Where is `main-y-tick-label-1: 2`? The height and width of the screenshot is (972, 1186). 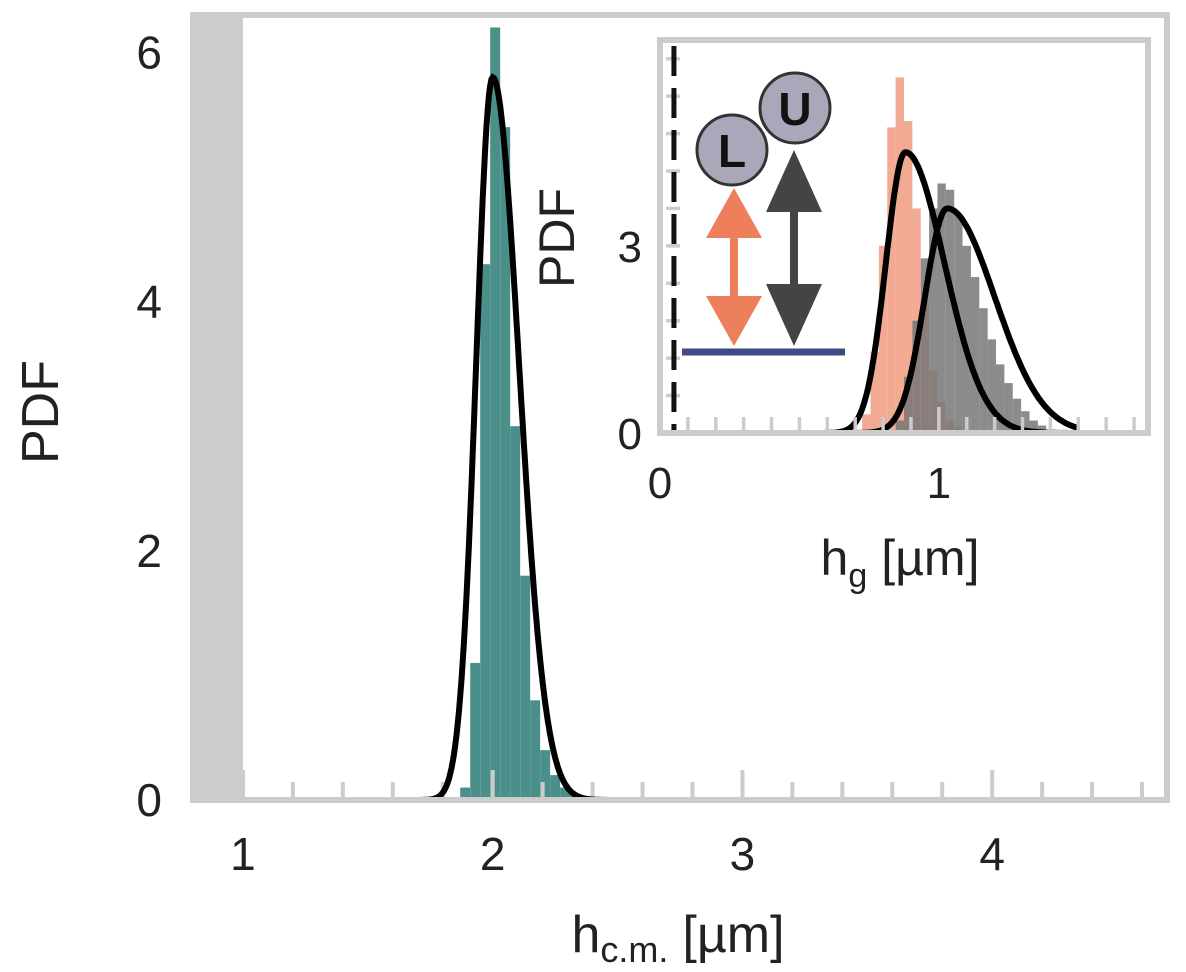 main-y-tick-label-1: 2 is located at coordinates (149, 551).